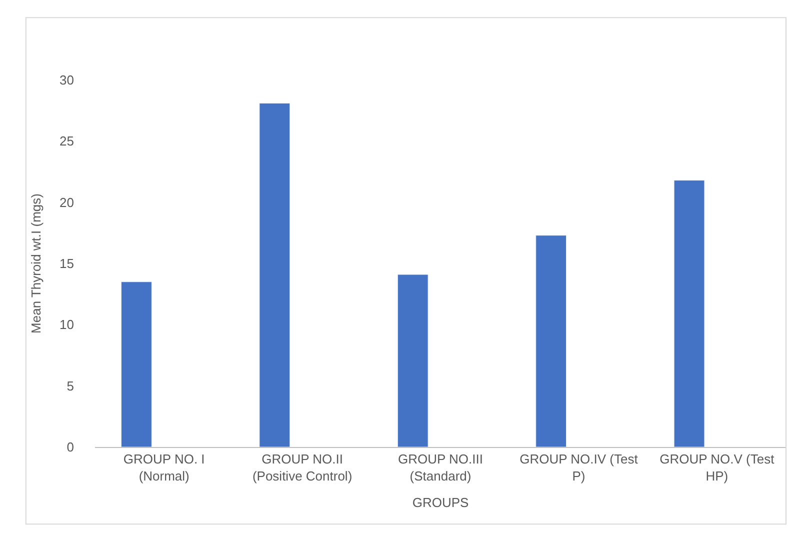 The height and width of the screenshot is (537, 806). I want to click on y-tick-label: 20, so click(67, 202).